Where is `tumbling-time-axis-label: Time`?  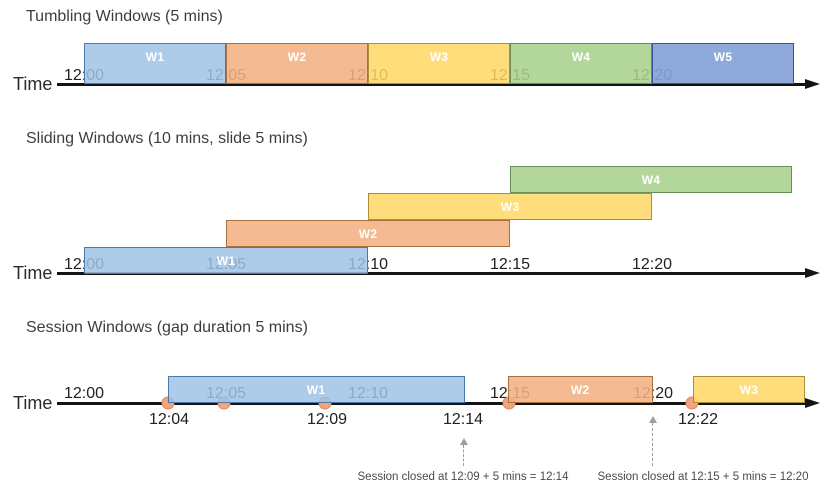 tumbling-time-axis-label: Time is located at coordinates (33, 84).